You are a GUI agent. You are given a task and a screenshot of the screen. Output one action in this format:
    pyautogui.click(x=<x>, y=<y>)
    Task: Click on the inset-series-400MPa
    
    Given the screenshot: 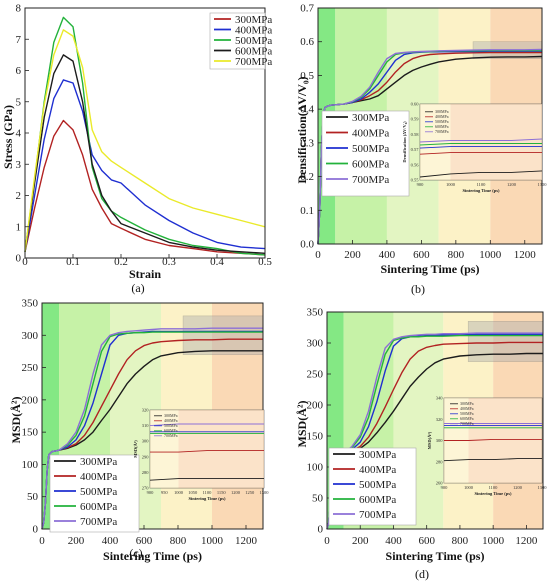 What is the action you would take?
    pyautogui.click(x=207, y=451)
    